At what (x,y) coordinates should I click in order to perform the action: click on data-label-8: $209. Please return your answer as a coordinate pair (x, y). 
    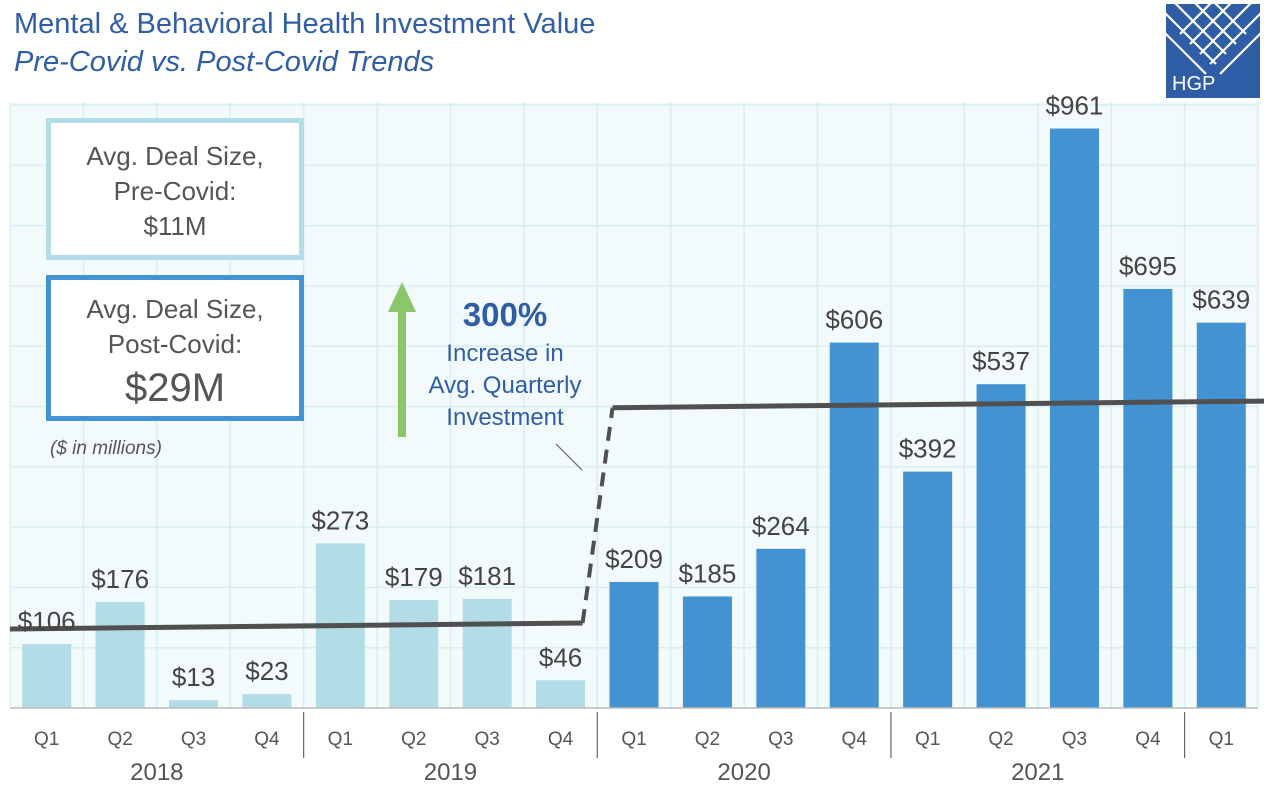
    Looking at the image, I should click on (634, 559).